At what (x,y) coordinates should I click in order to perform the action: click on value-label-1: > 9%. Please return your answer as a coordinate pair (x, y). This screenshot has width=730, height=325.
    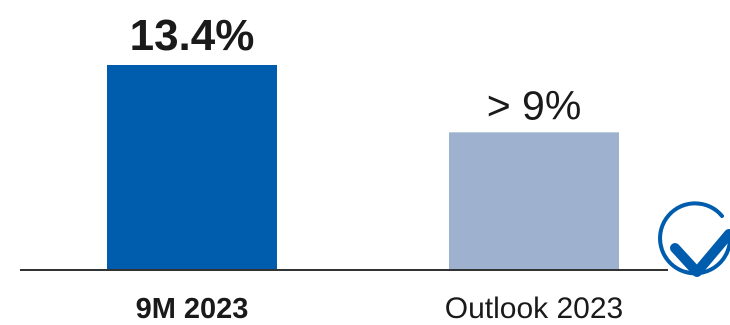
    Looking at the image, I should click on (534, 105).